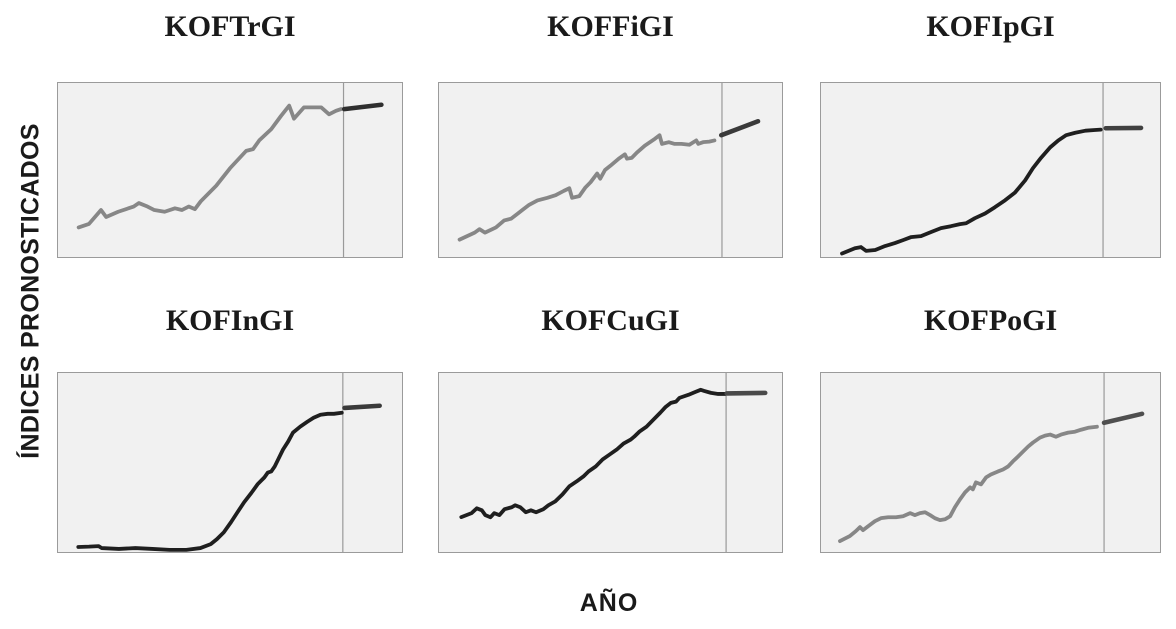 This screenshot has width=1176, height=629. I want to click on chart-title: KOFPoGI, so click(990, 320).